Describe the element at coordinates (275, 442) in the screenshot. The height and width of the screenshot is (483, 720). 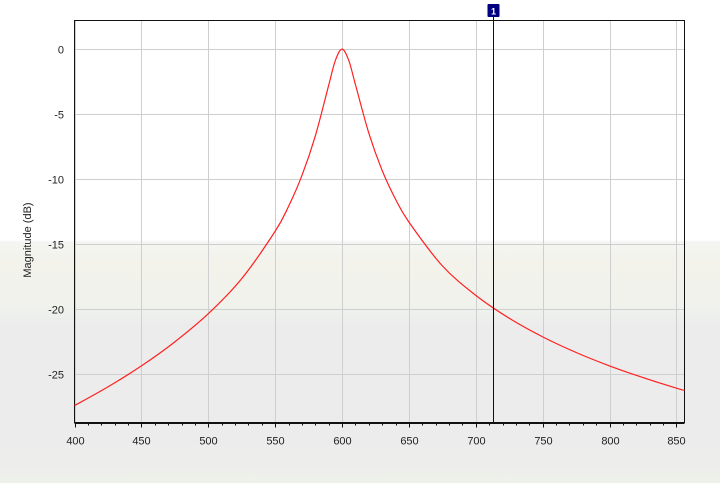
I see `x-tick-label: 550` at that location.